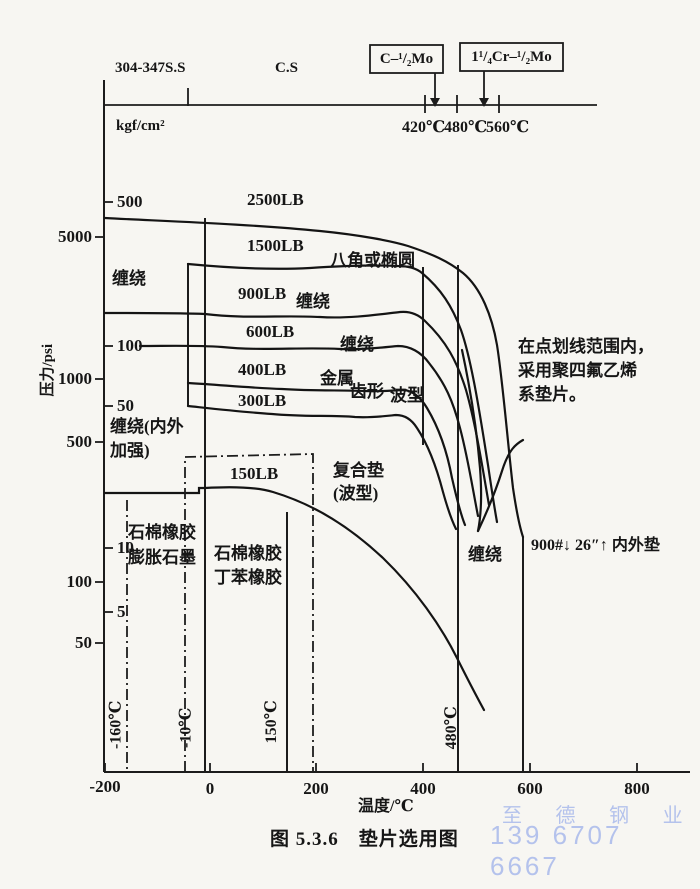 The width and height of the screenshot is (700, 889). I want to click on material-box-cmo: C–¹/₂Mo, so click(406, 58).